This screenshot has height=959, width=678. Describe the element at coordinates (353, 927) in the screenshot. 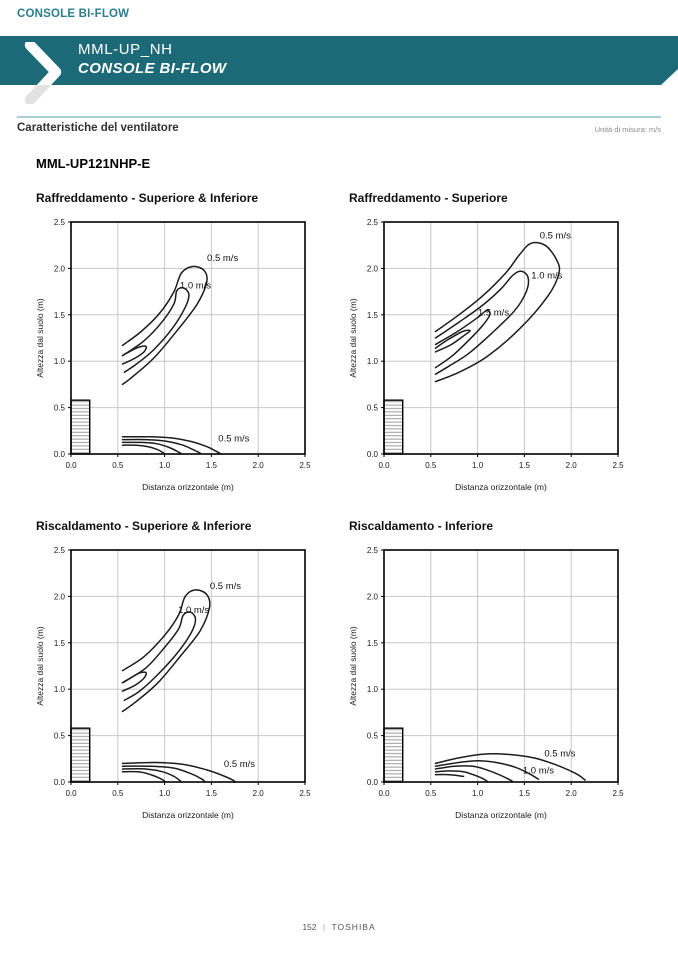

I see `brand-name: TOSHIBA` at that location.